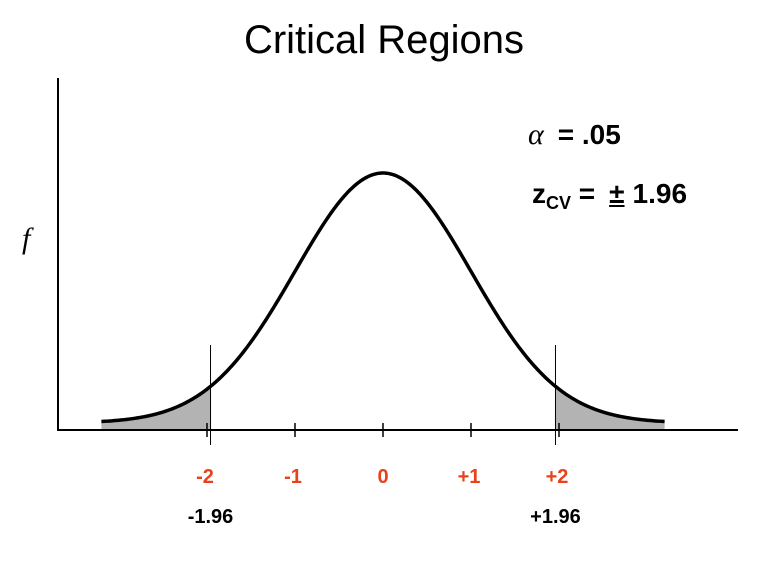 This screenshot has width=768, height=576. What do you see at coordinates (660, 193) in the screenshot?
I see `z-critical-value: 1.96` at bounding box center [660, 193].